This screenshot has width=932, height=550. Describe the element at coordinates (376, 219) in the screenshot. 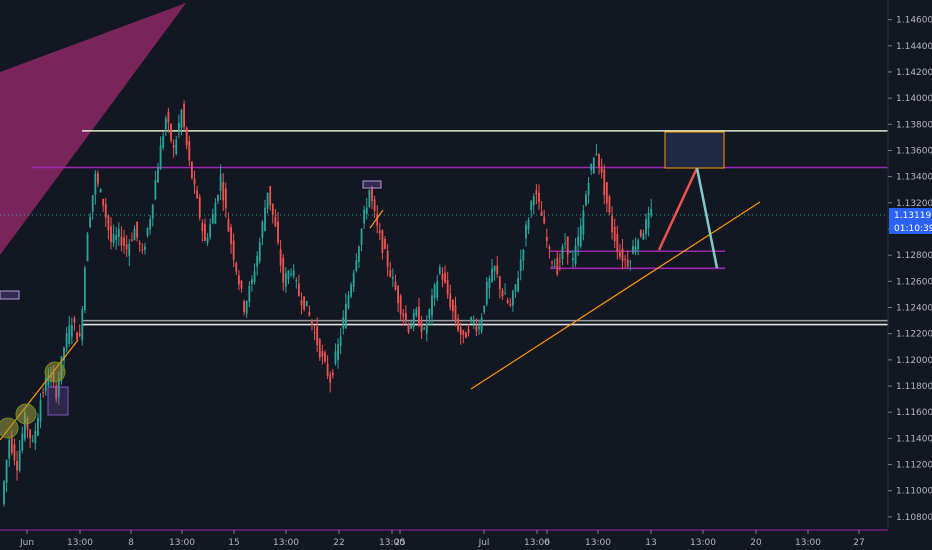

I see `trend-line-mid` at that location.